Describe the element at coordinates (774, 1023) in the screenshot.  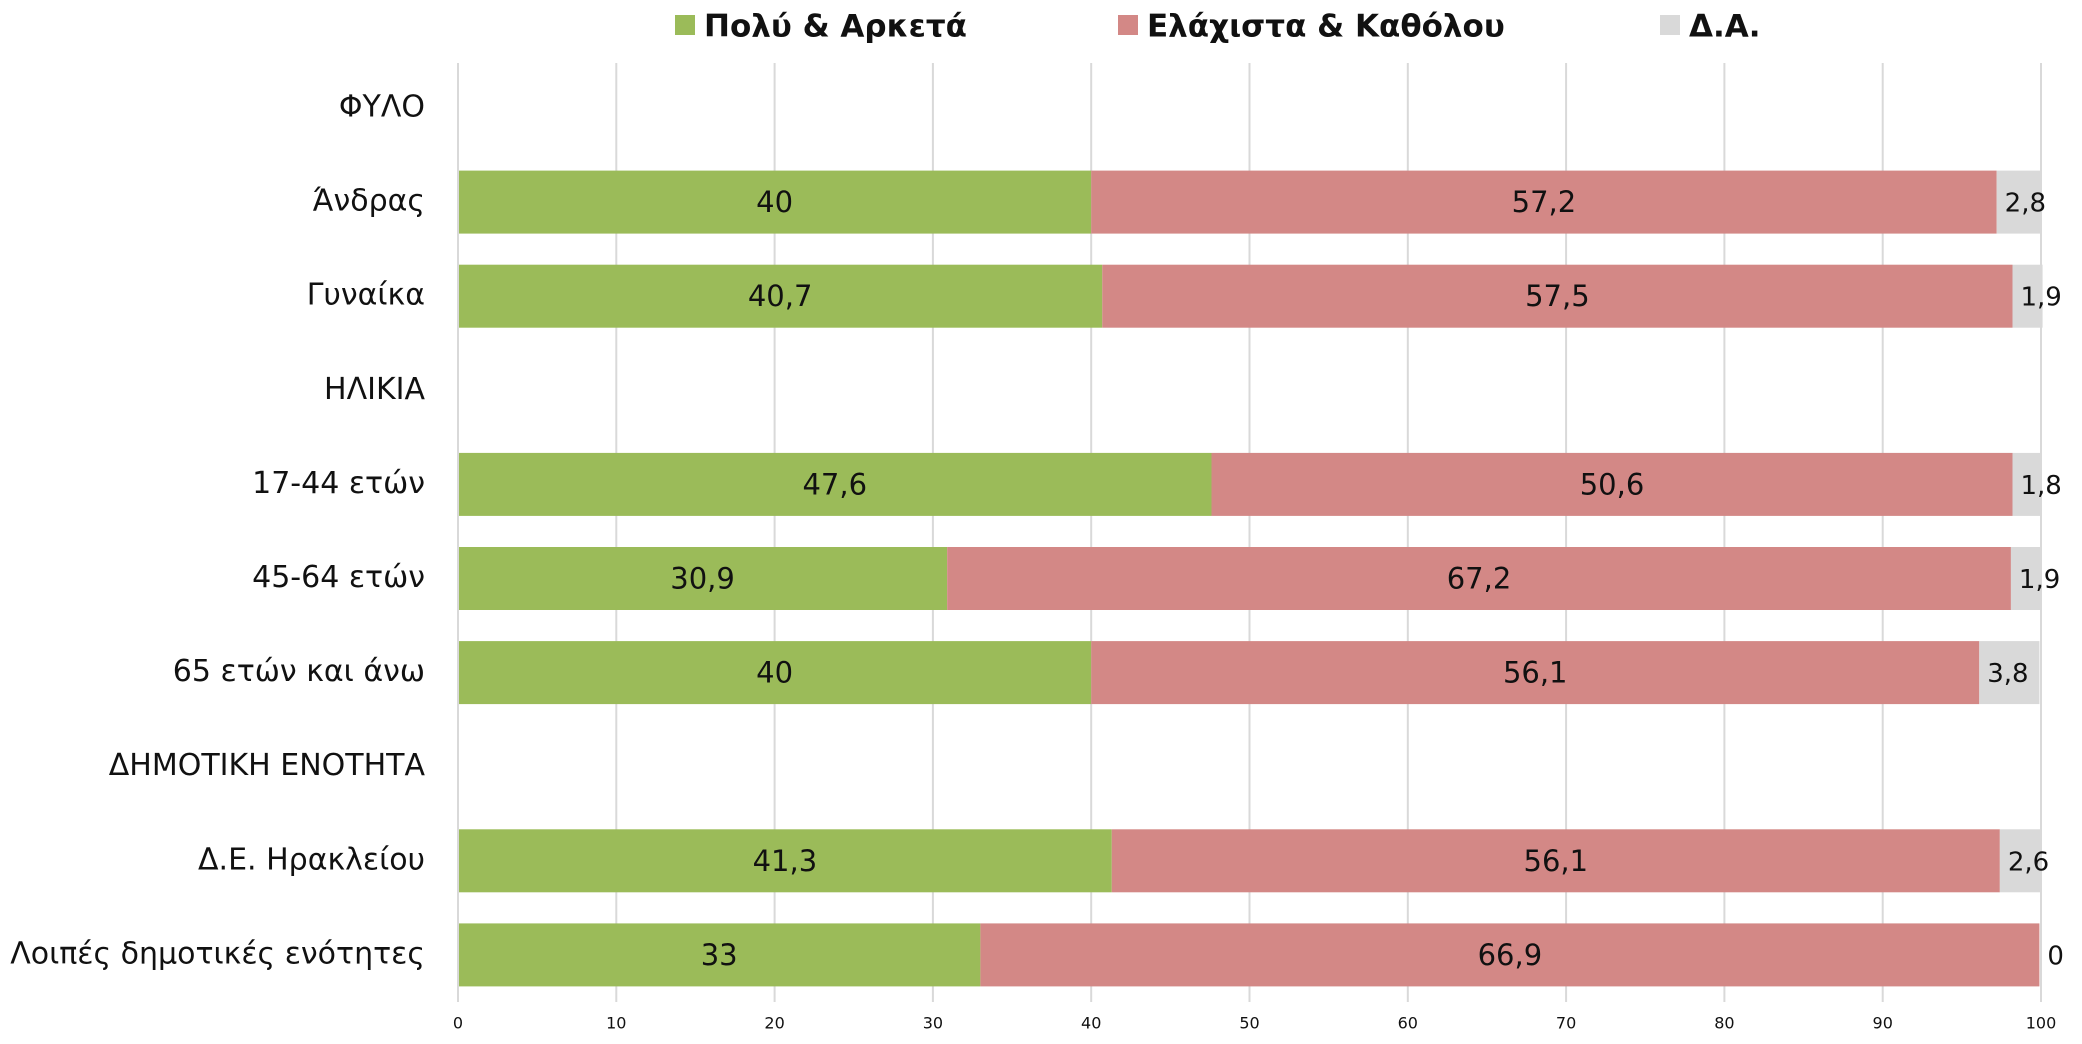
I see `x-tick-label: 20` at that location.